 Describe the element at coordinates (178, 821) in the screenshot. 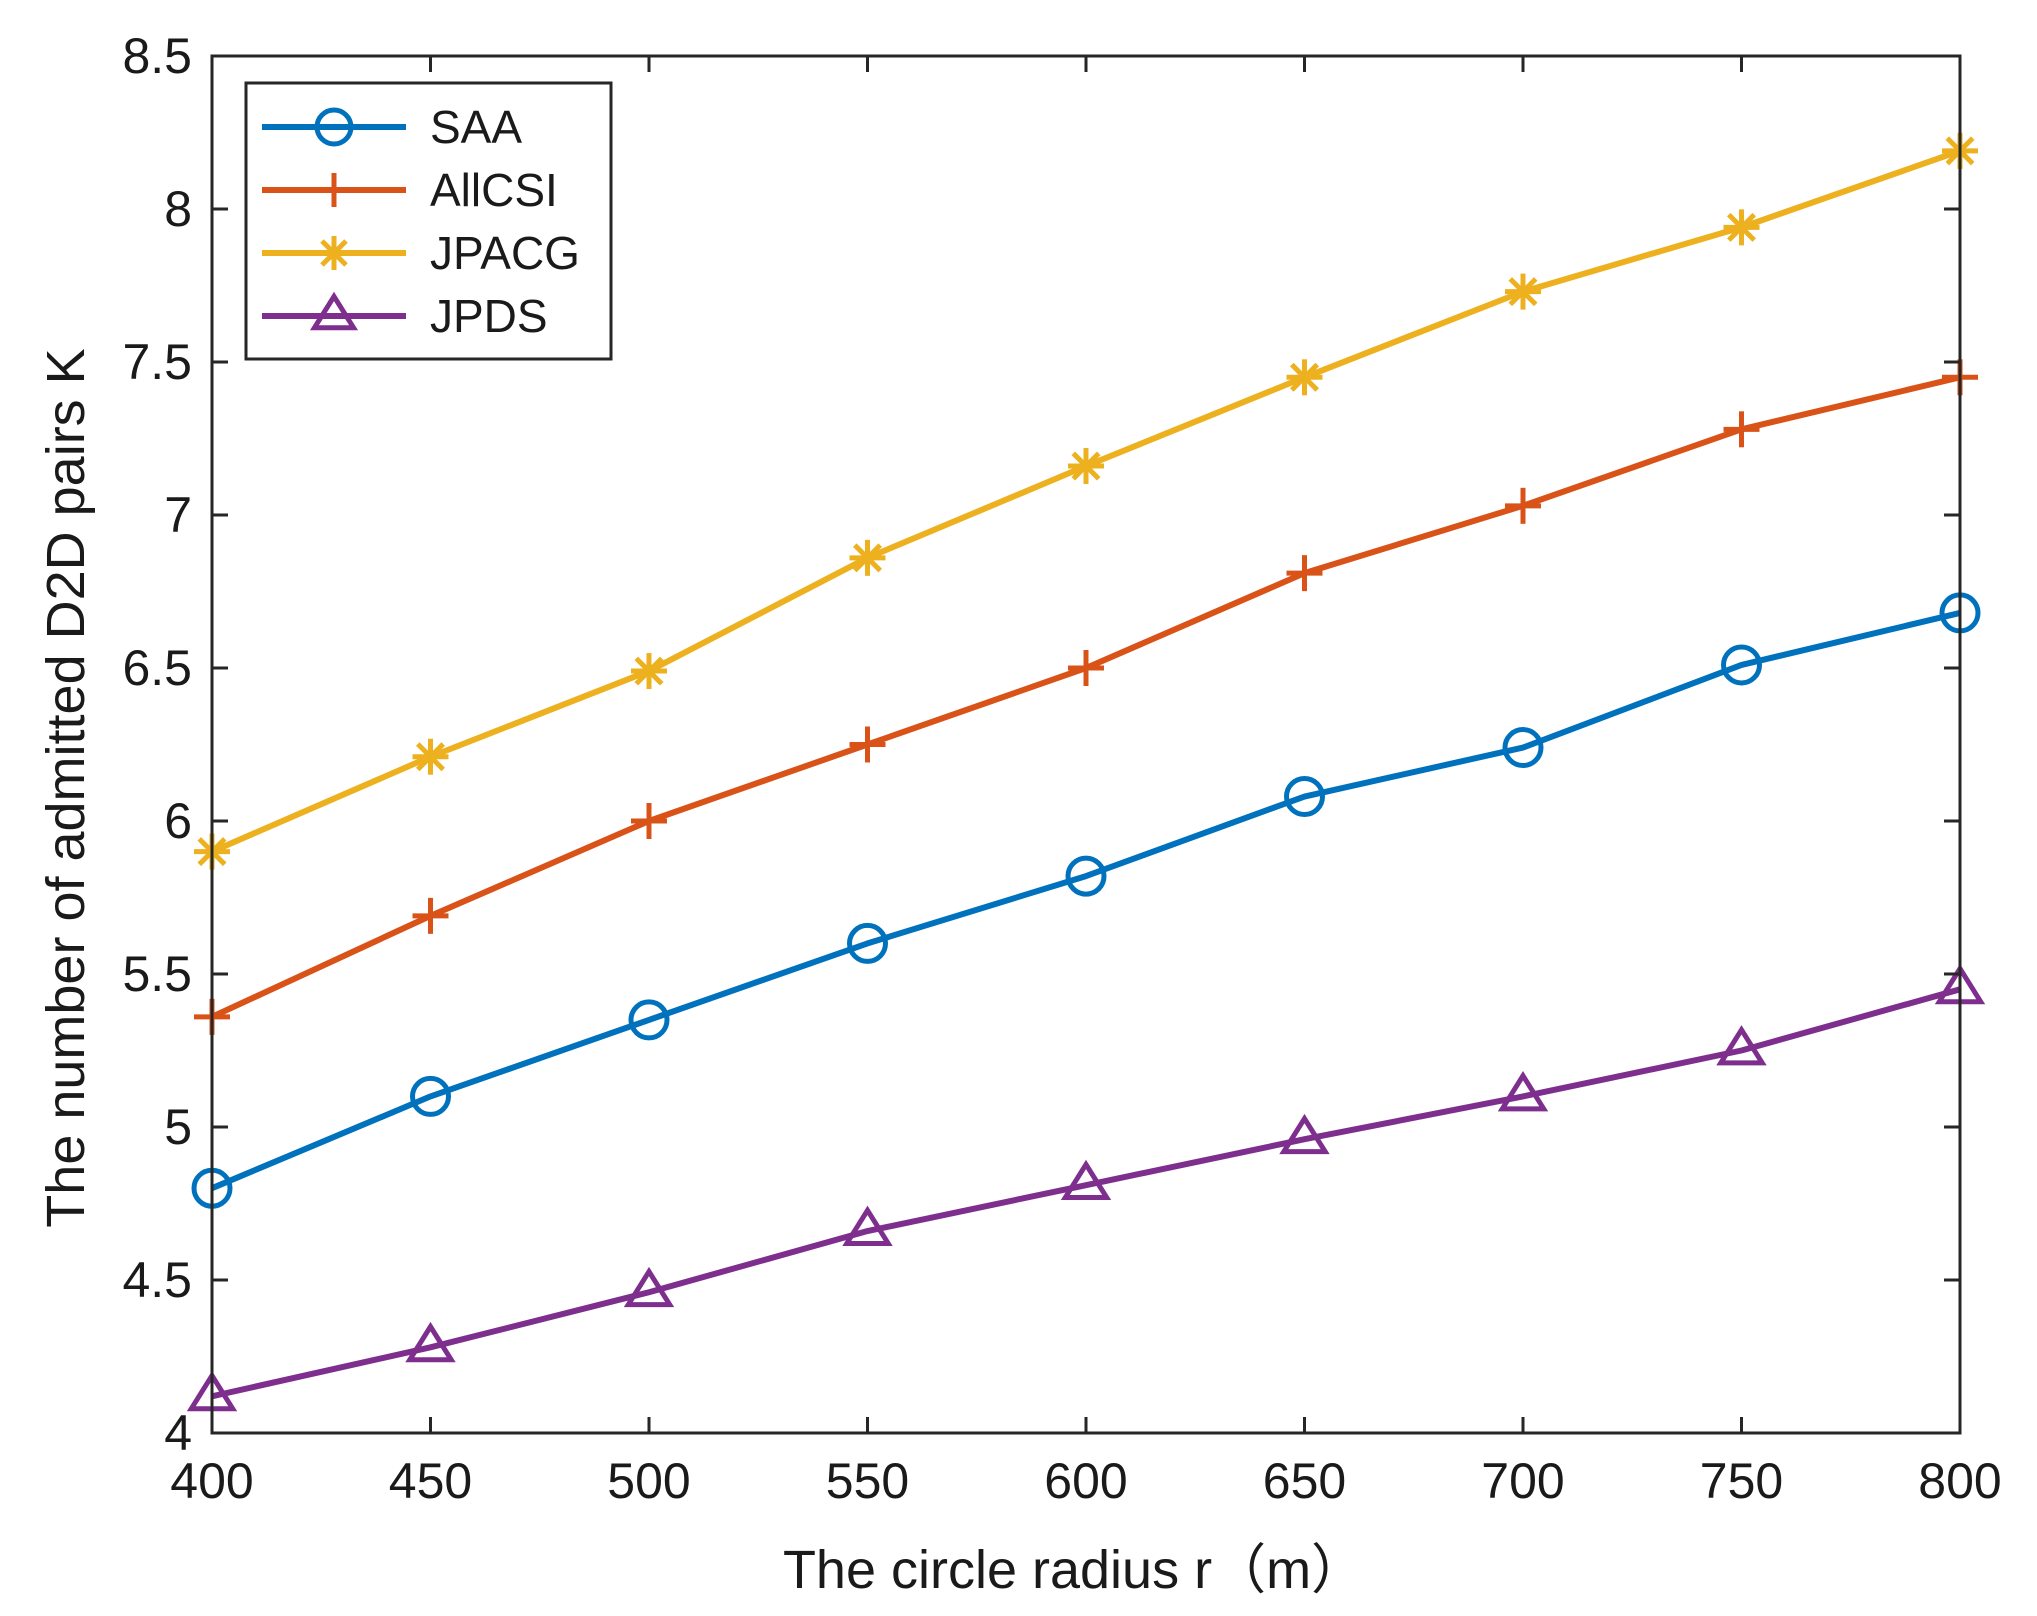

I see `y-tick-label: 6` at that location.